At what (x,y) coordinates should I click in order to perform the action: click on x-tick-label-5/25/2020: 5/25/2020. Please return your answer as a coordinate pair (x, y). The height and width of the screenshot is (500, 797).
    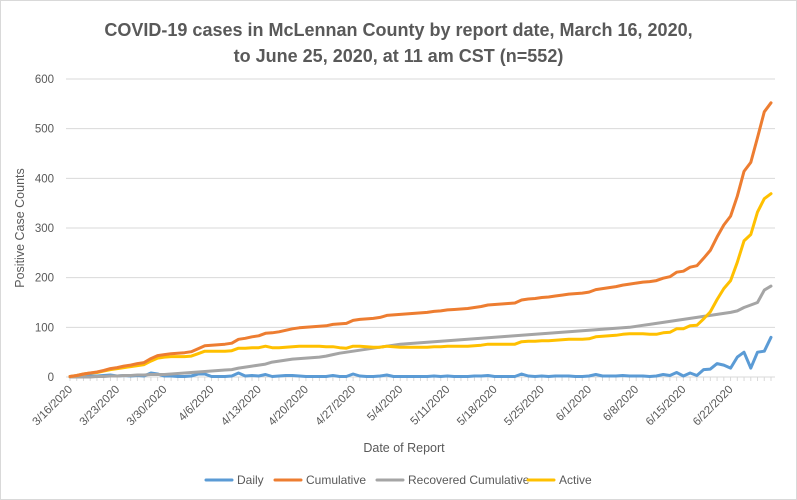
    Looking at the image, I should click on (524, 406).